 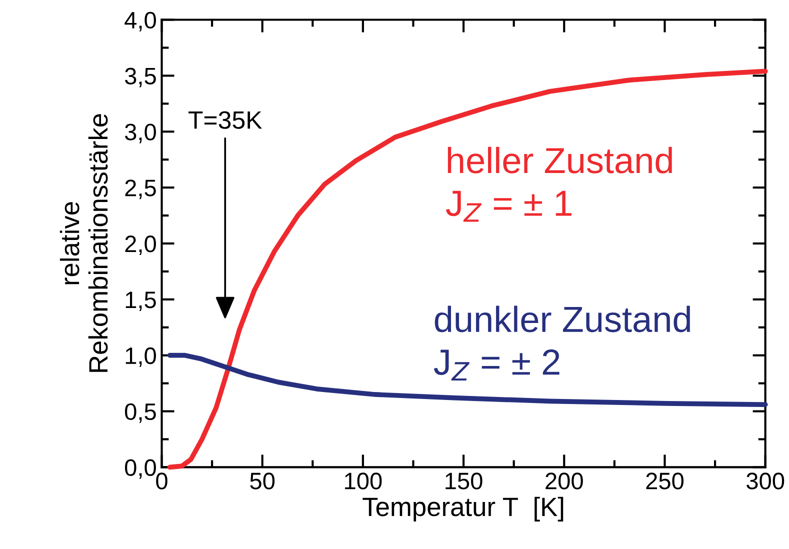 What do you see at coordinates (140, 134) in the screenshot?
I see `y-tick-label: 3,0` at bounding box center [140, 134].